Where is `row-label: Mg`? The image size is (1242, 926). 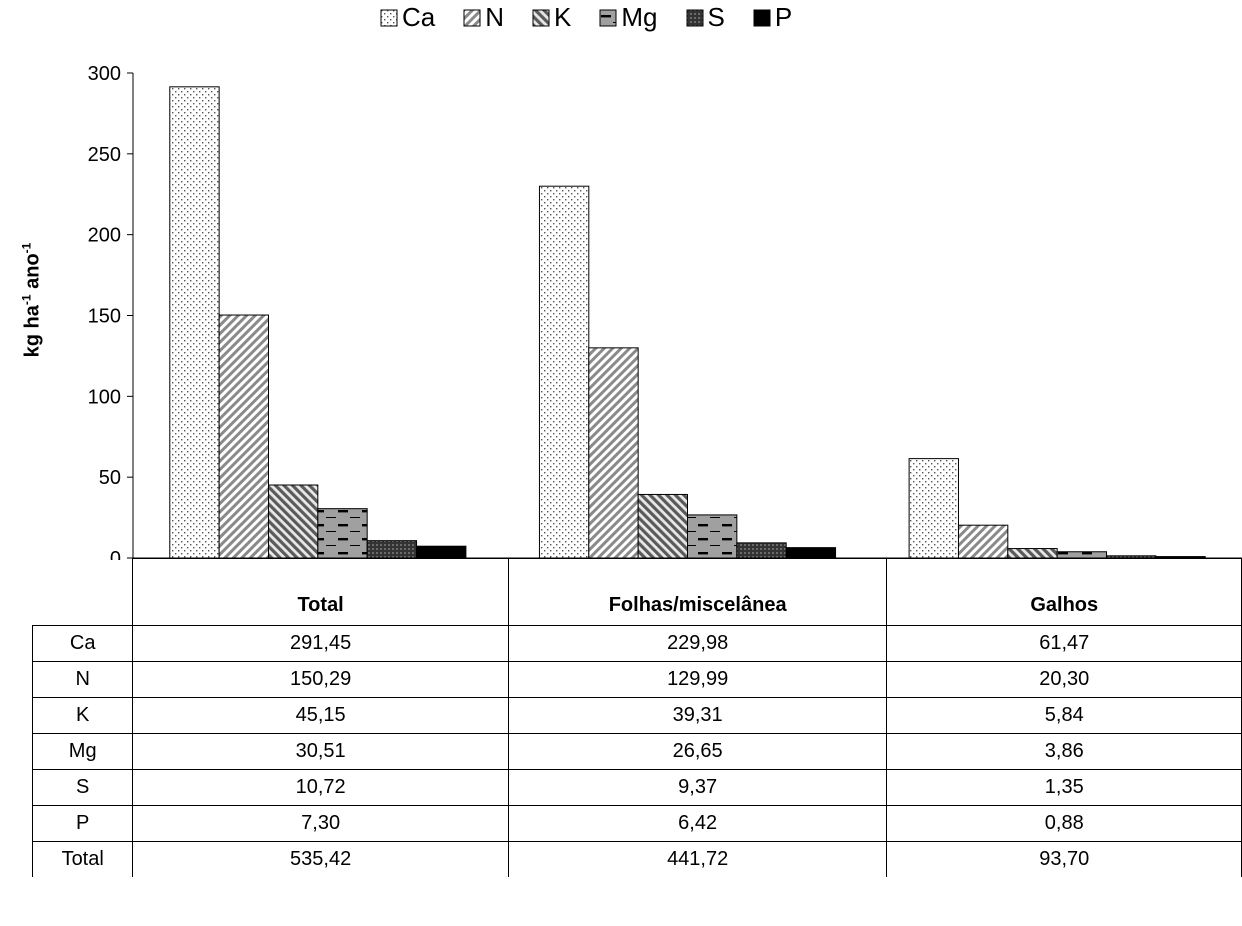
row-label: Mg is located at coordinates (82, 751).